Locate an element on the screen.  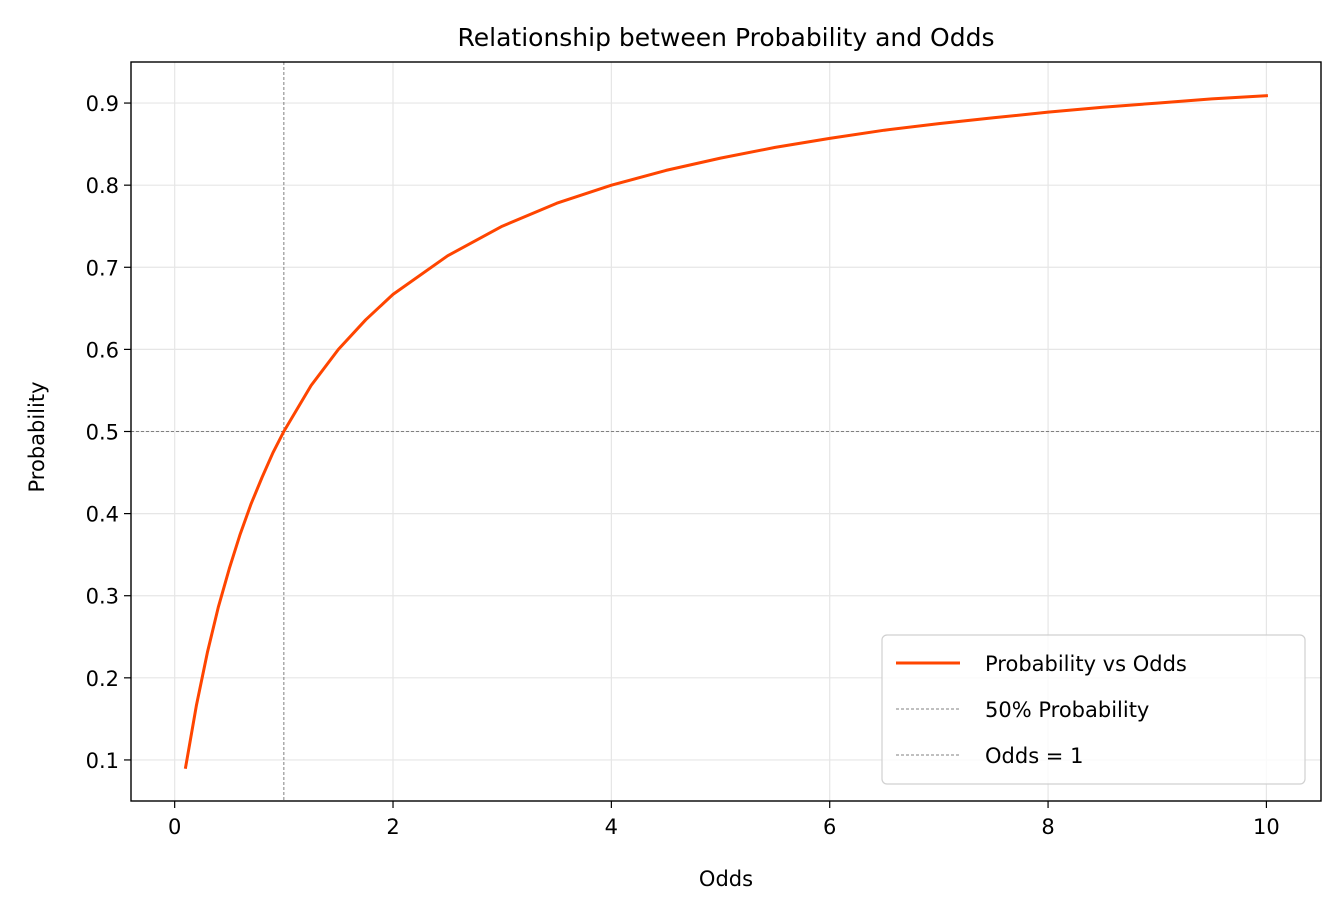
x-tick-label: 0 is located at coordinates (174, 827).